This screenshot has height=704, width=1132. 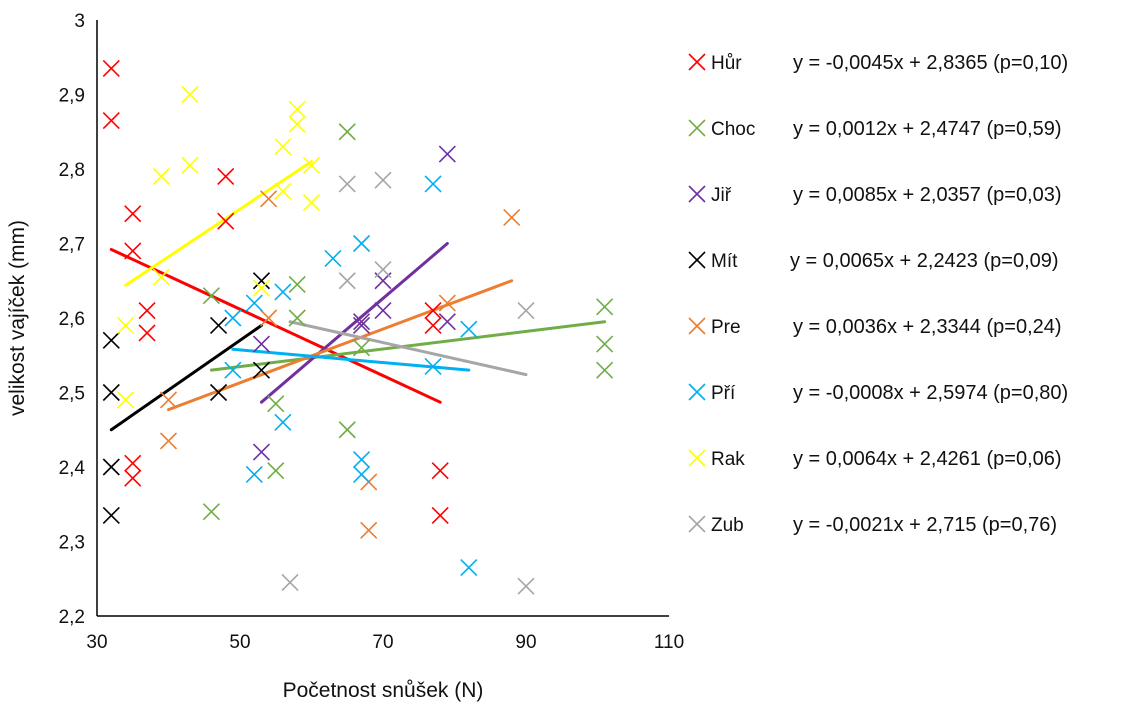 I want to click on trendline-pre, so click(x=340, y=345).